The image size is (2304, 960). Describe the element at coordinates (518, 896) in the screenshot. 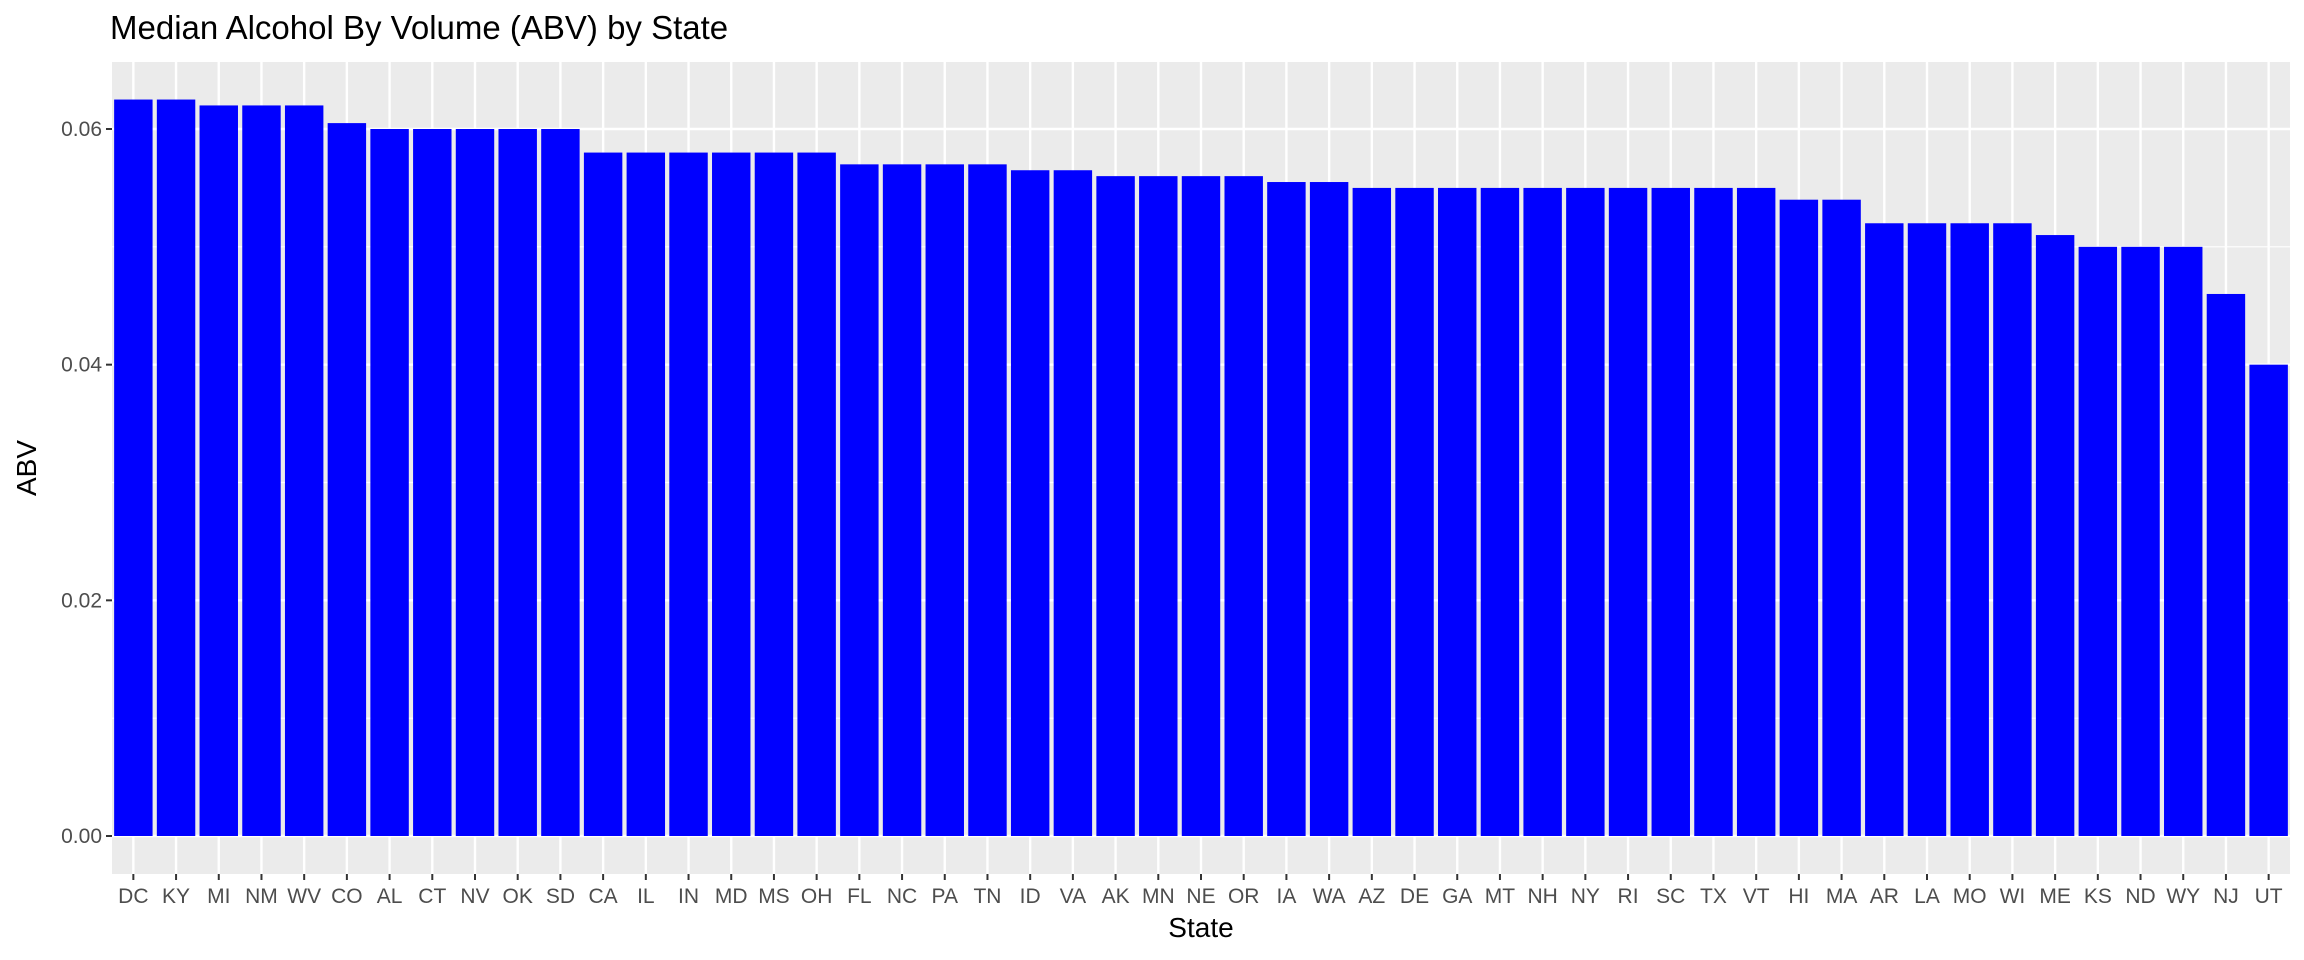

I see `x-tick-label: OK` at that location.